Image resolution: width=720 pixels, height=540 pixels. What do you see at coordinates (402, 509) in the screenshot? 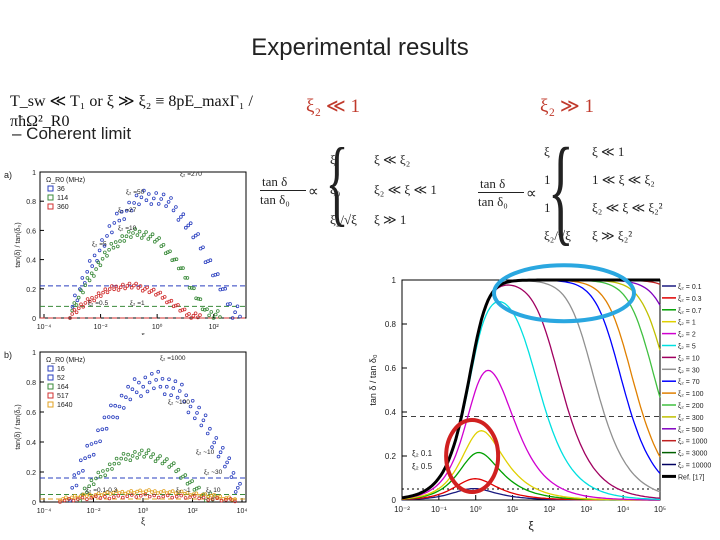
I see `x-tick-label: 10⁻²` at bounding box center [402, 509].